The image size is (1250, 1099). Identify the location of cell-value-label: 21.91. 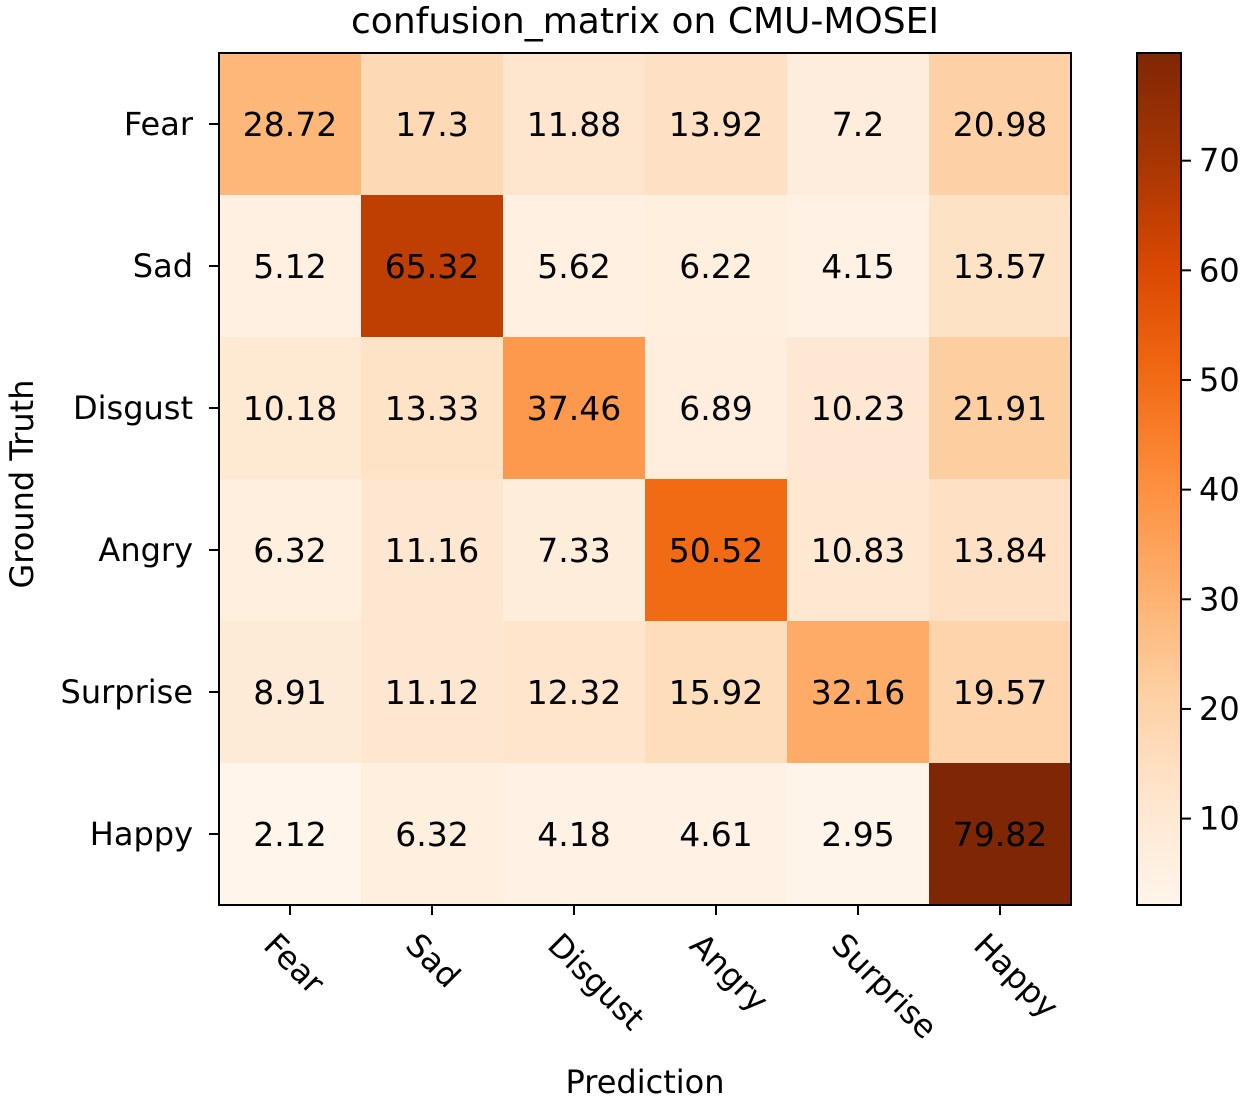
(1000, 408).